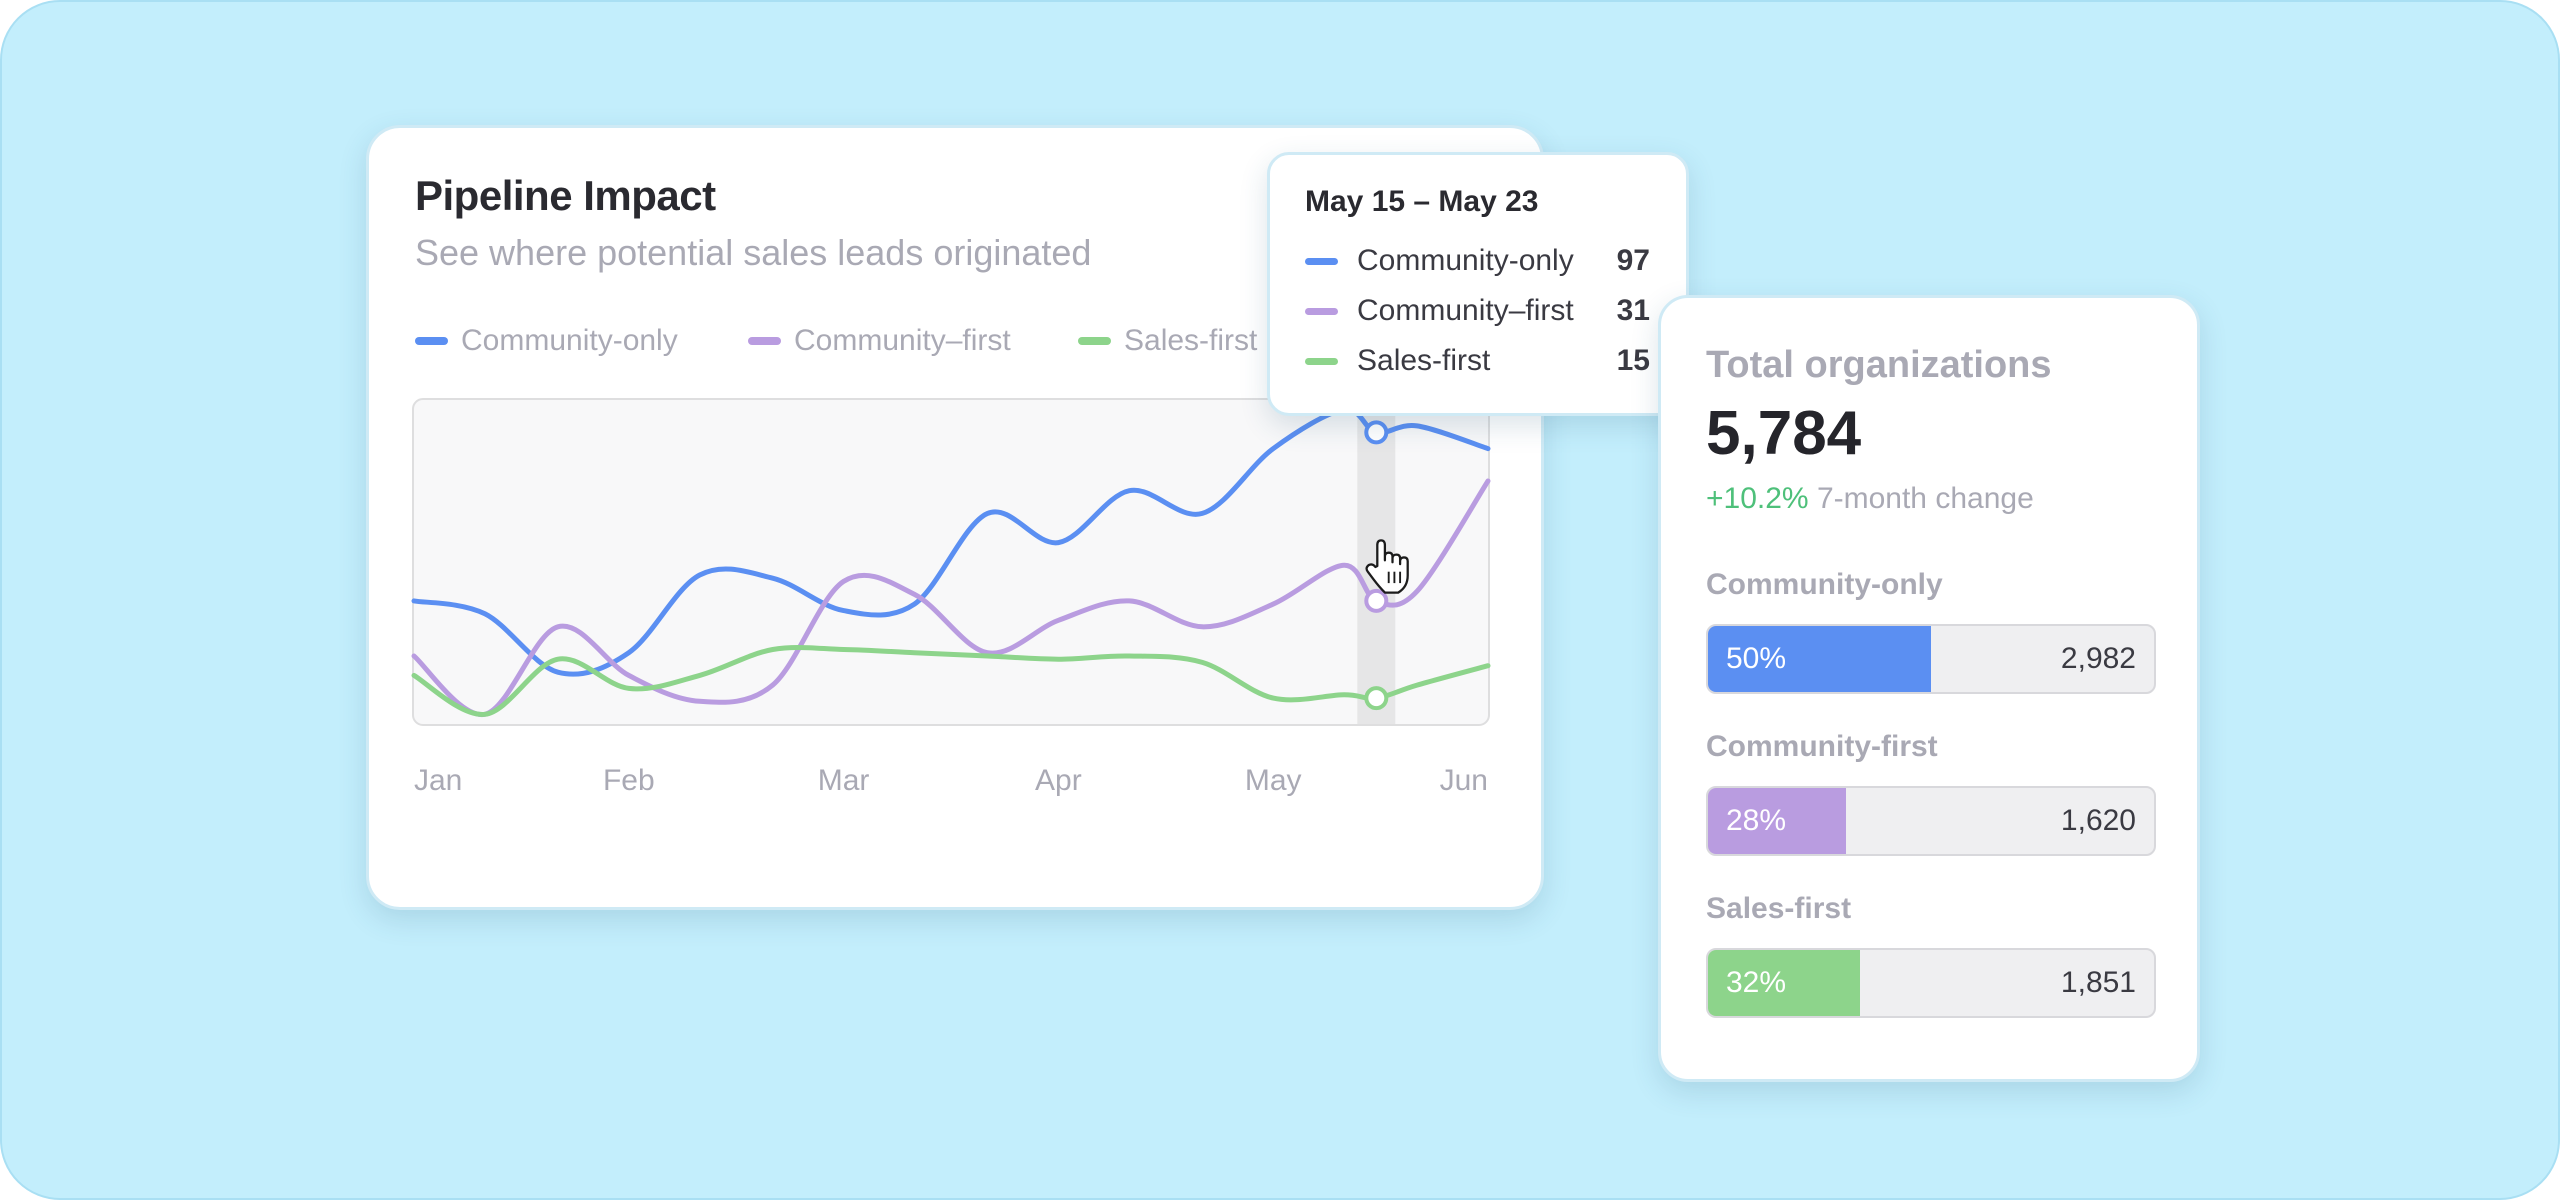 This screenshot has height=1200, width=2560. Describe the element at coordinates (1633, 360) in the screenshot. I see `tooltip-value: 15` at that location.